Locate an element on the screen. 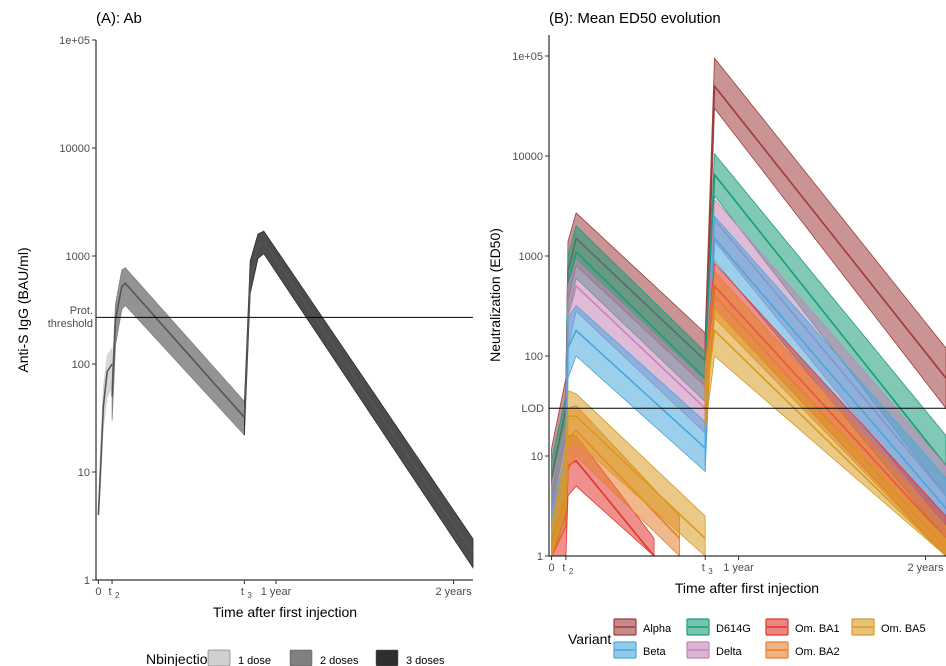 Image resolution: width=946 pixels, height=666 pixels. 1-dose-ribbon-0 is located at coordinates (105, 431).